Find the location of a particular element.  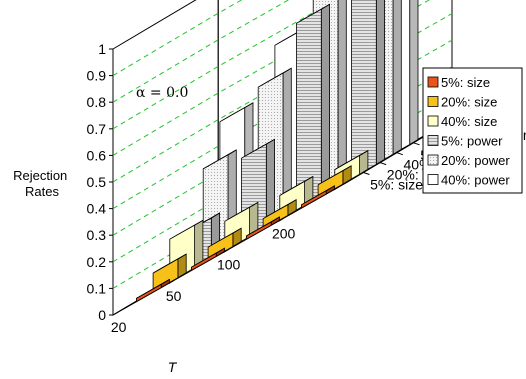

x-tick-label: 20 is located at coordinates (119, 327).